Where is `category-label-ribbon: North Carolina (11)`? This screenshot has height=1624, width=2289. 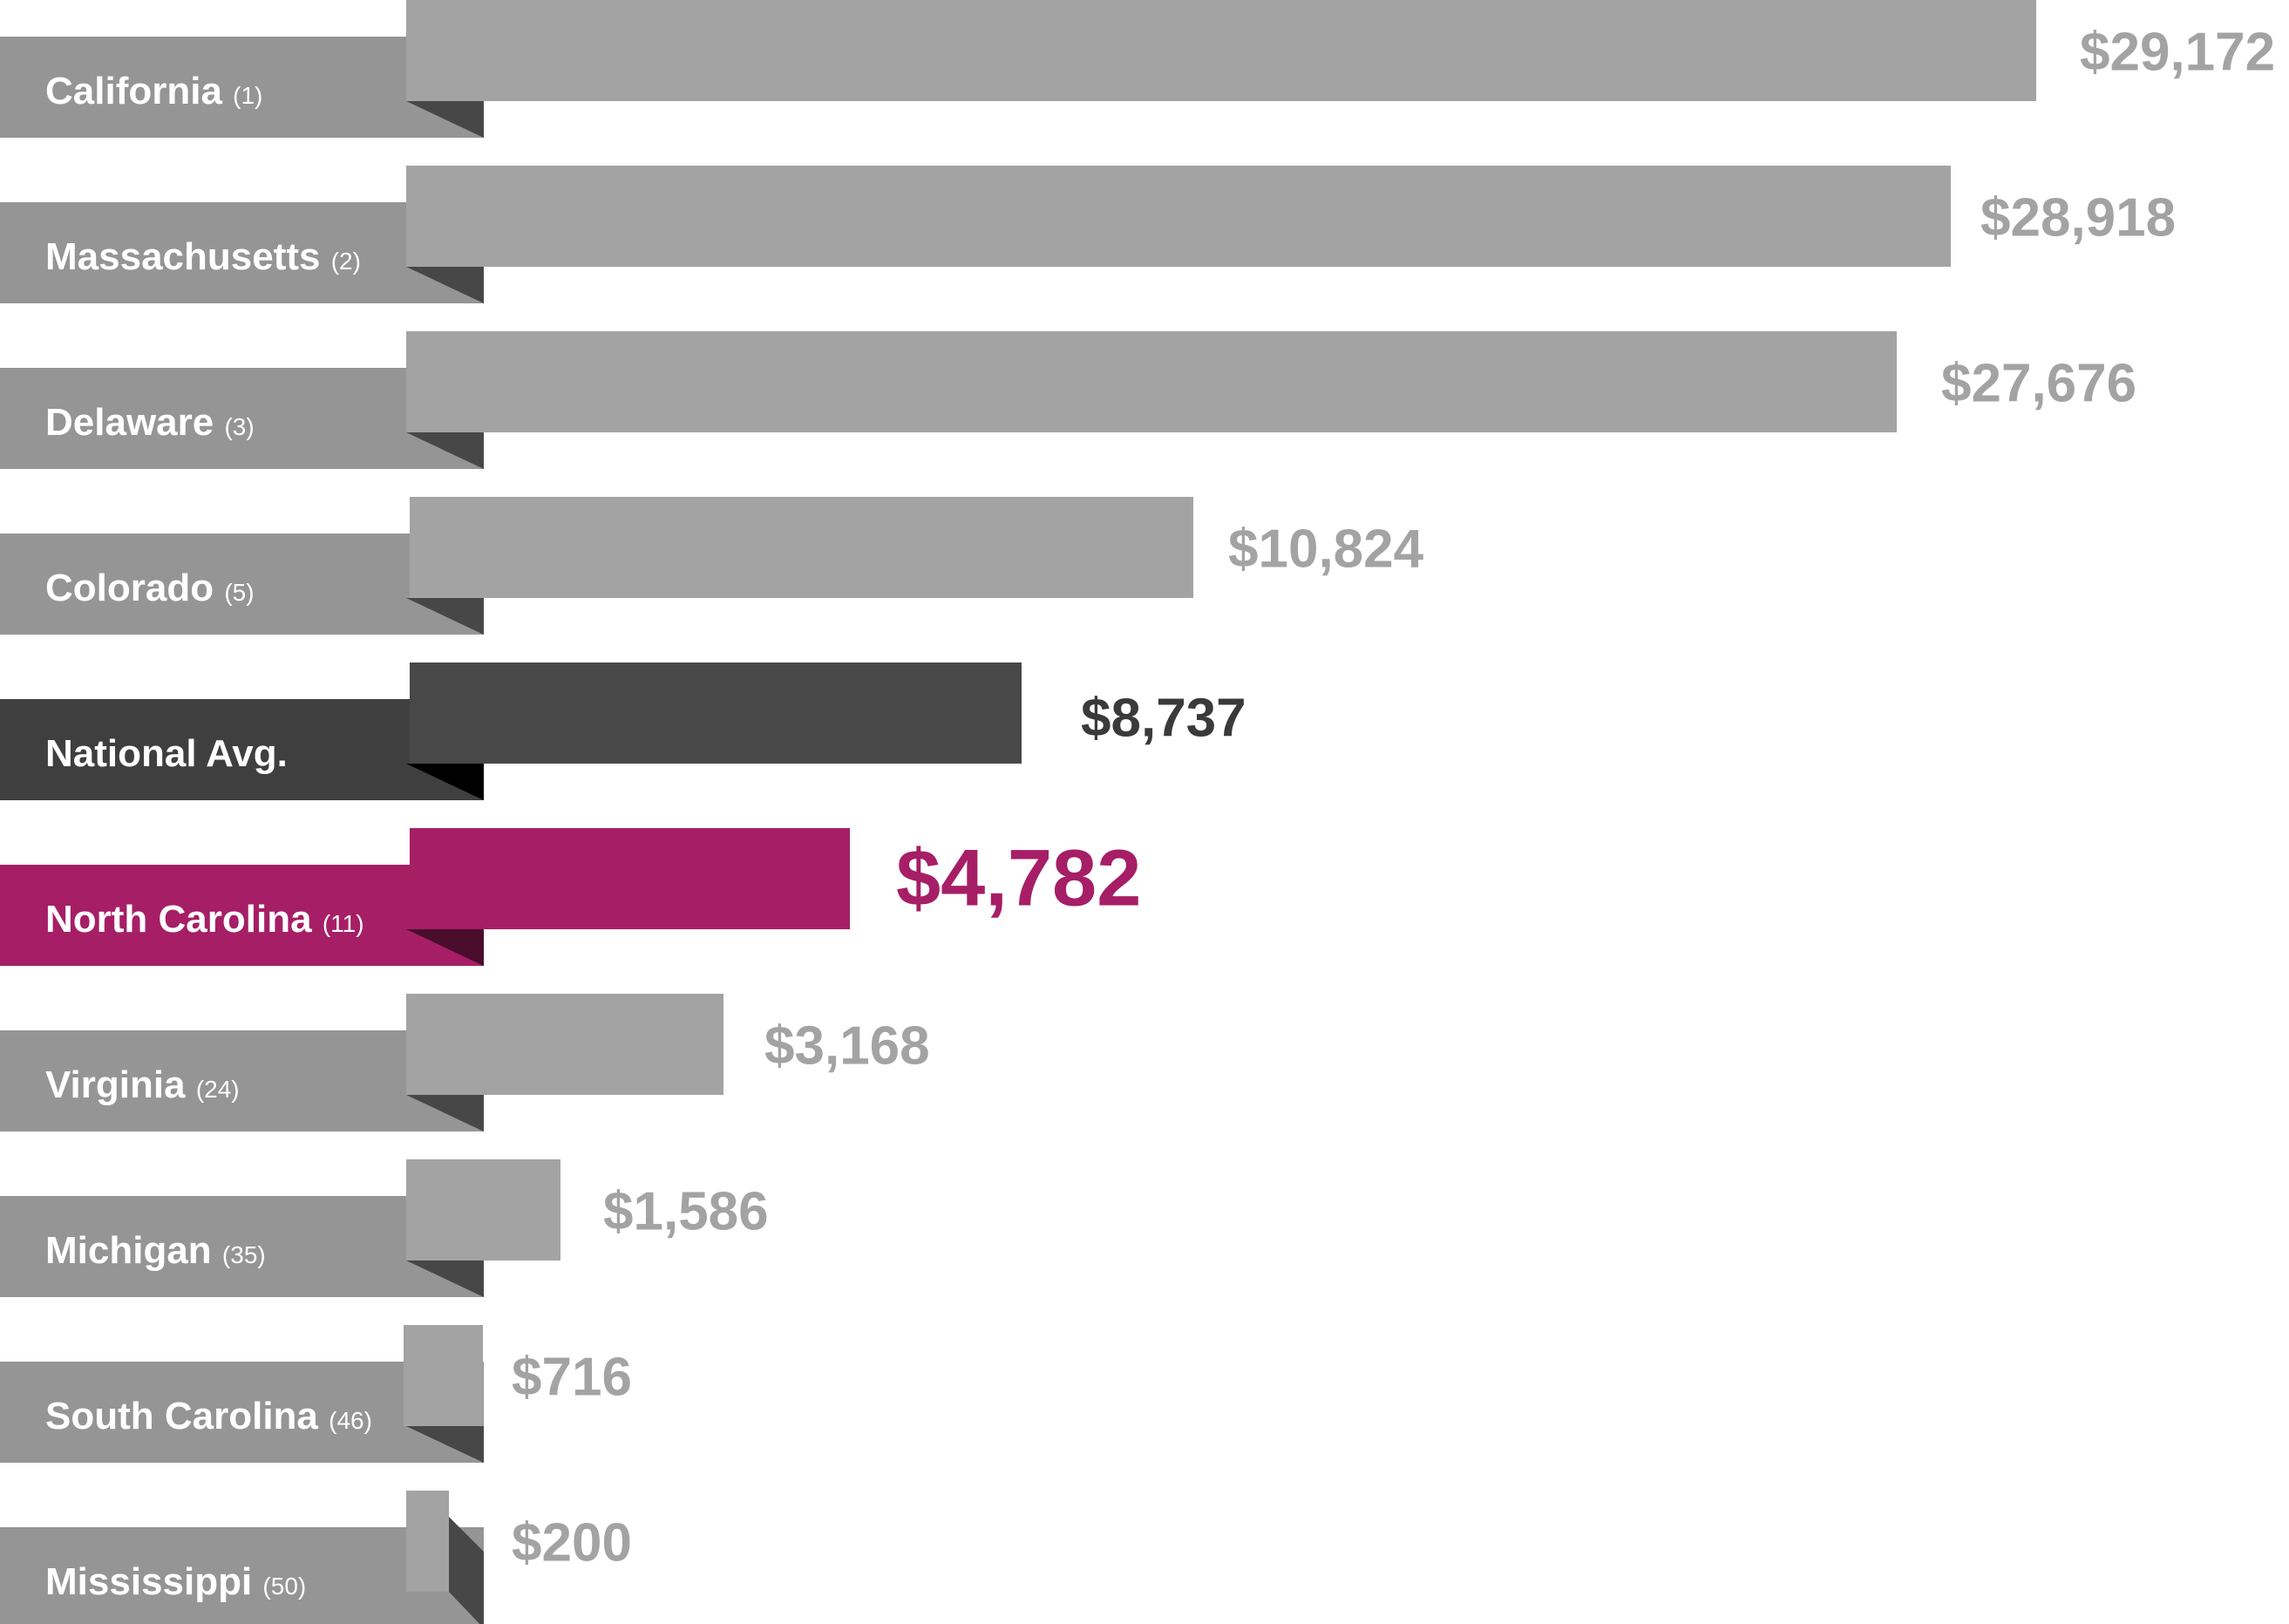 category-label-ribbon: North Carolina (11) is located at coordinates (242, 916).